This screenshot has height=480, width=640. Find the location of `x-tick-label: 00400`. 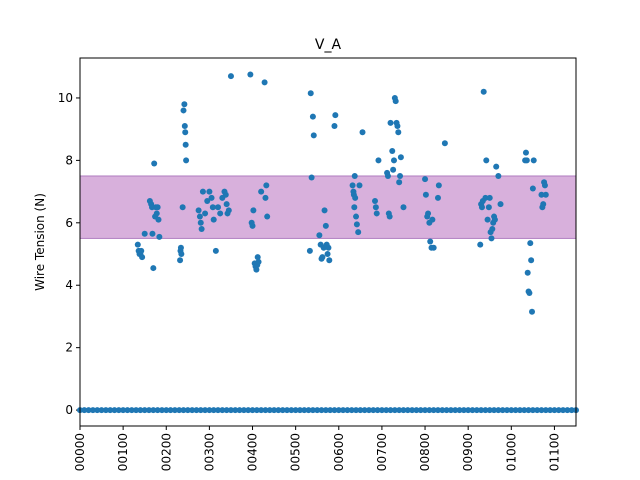

x-tick-label: 00400 is located at coordinates (253, 452).